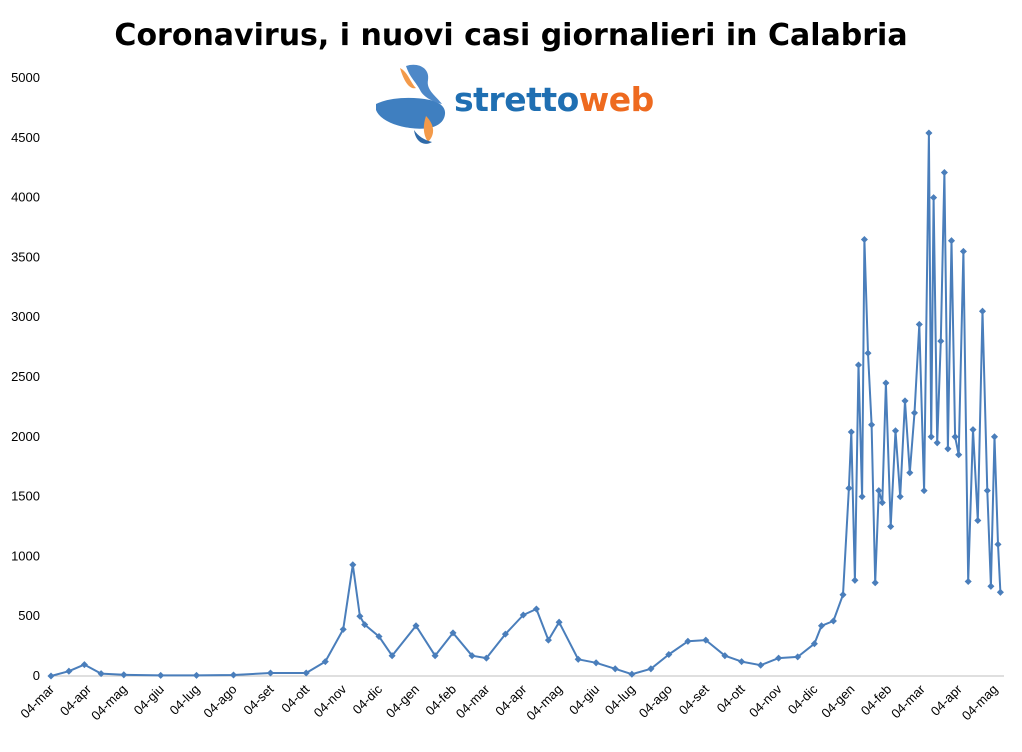 This screenshot has height=752, width=1022. Describe the element at coordinates (25, 137) in the screenshot. I see `y-tick-label: 4500` at that location.